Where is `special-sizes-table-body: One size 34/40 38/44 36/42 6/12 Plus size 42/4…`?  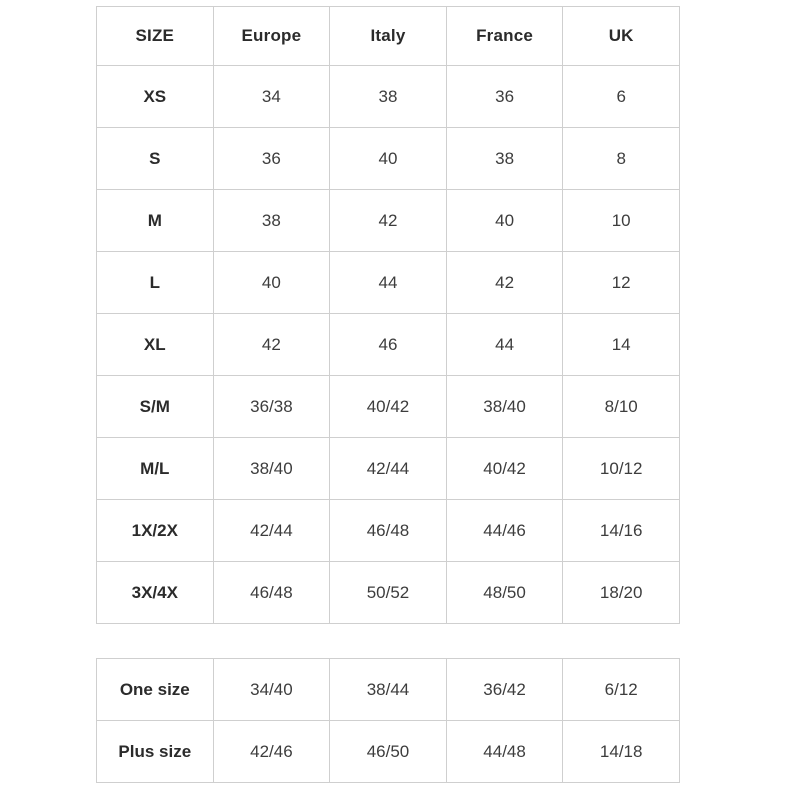
special-sizes-table-body: One size 34/40 38/44 36/42 6/12 Plus size 42/4… is located at coordinates (388, 720).